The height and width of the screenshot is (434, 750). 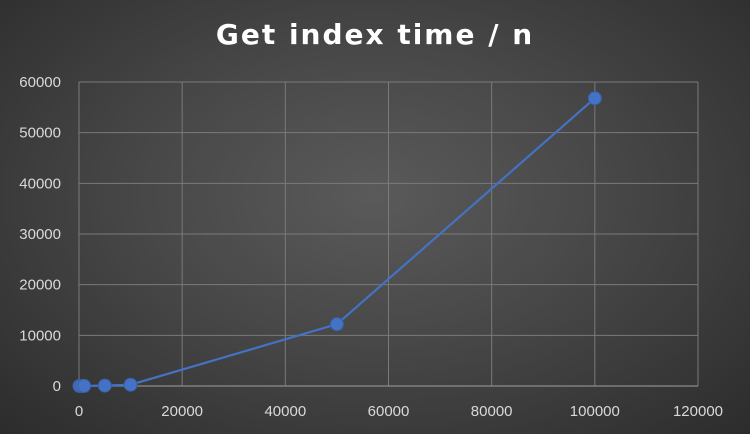 What do you see at coordinates (40, 285) in the screenshot?
I see `y-tick-label: 20000` at bounding box center [40, 285].